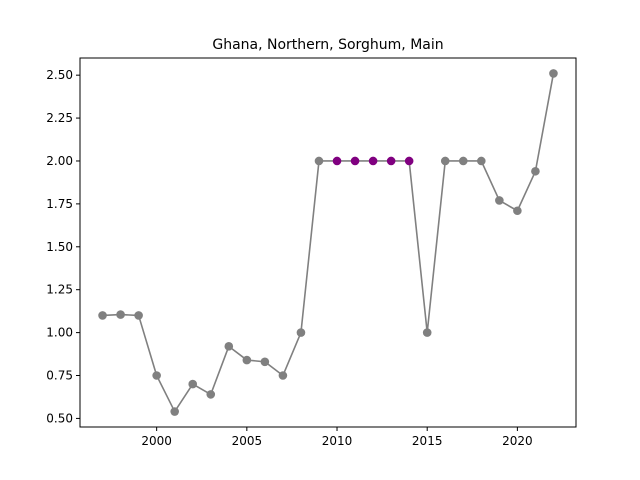 This screenshot has height=480, width=640. What do you see at coordinates (337, 441) in the screenshot?
I see `x-tick-label: 2010` at bounding box center [337, 441].